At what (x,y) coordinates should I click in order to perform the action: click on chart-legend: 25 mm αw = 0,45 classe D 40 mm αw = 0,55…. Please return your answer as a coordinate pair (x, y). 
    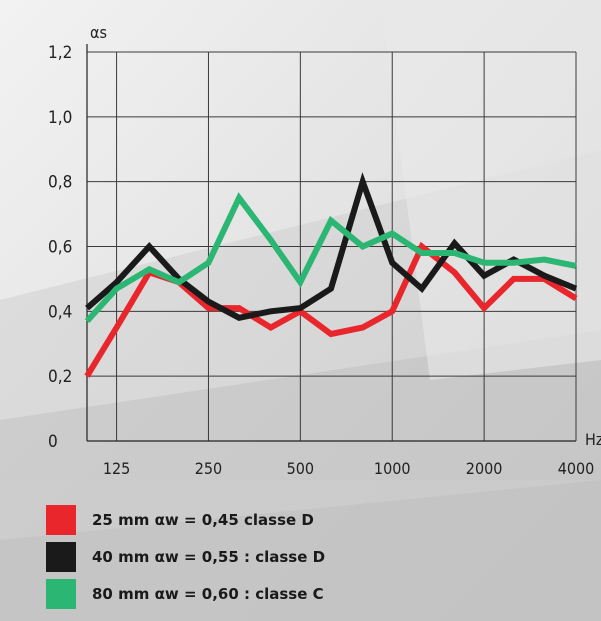
    Looking at the image, I should click on (185, 560).